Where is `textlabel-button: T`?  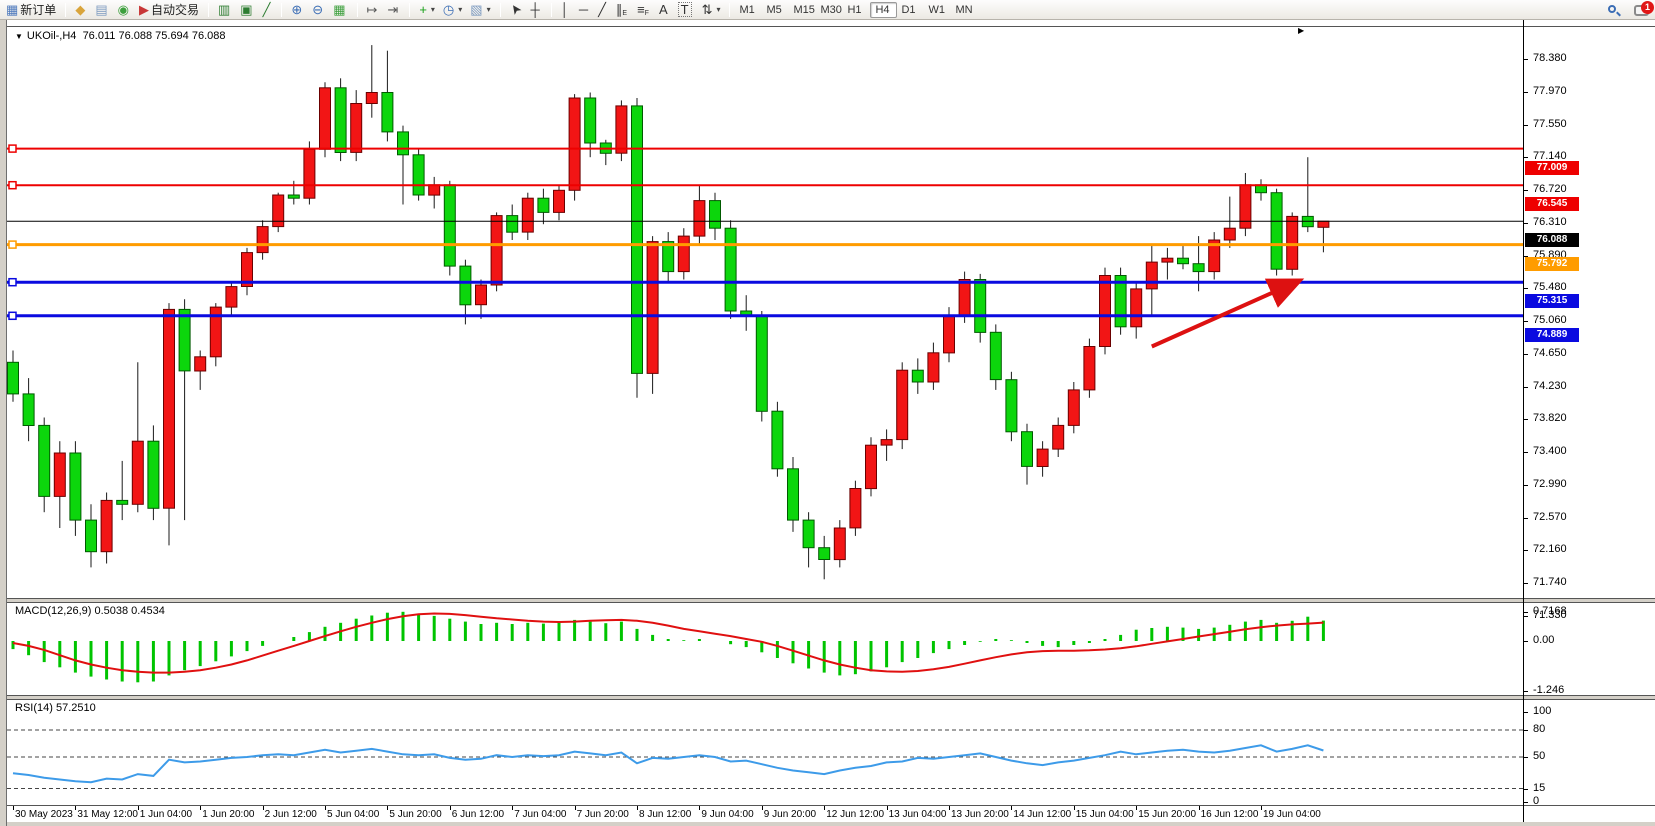
textlabel-button: T is located at coordinates (686, 10).